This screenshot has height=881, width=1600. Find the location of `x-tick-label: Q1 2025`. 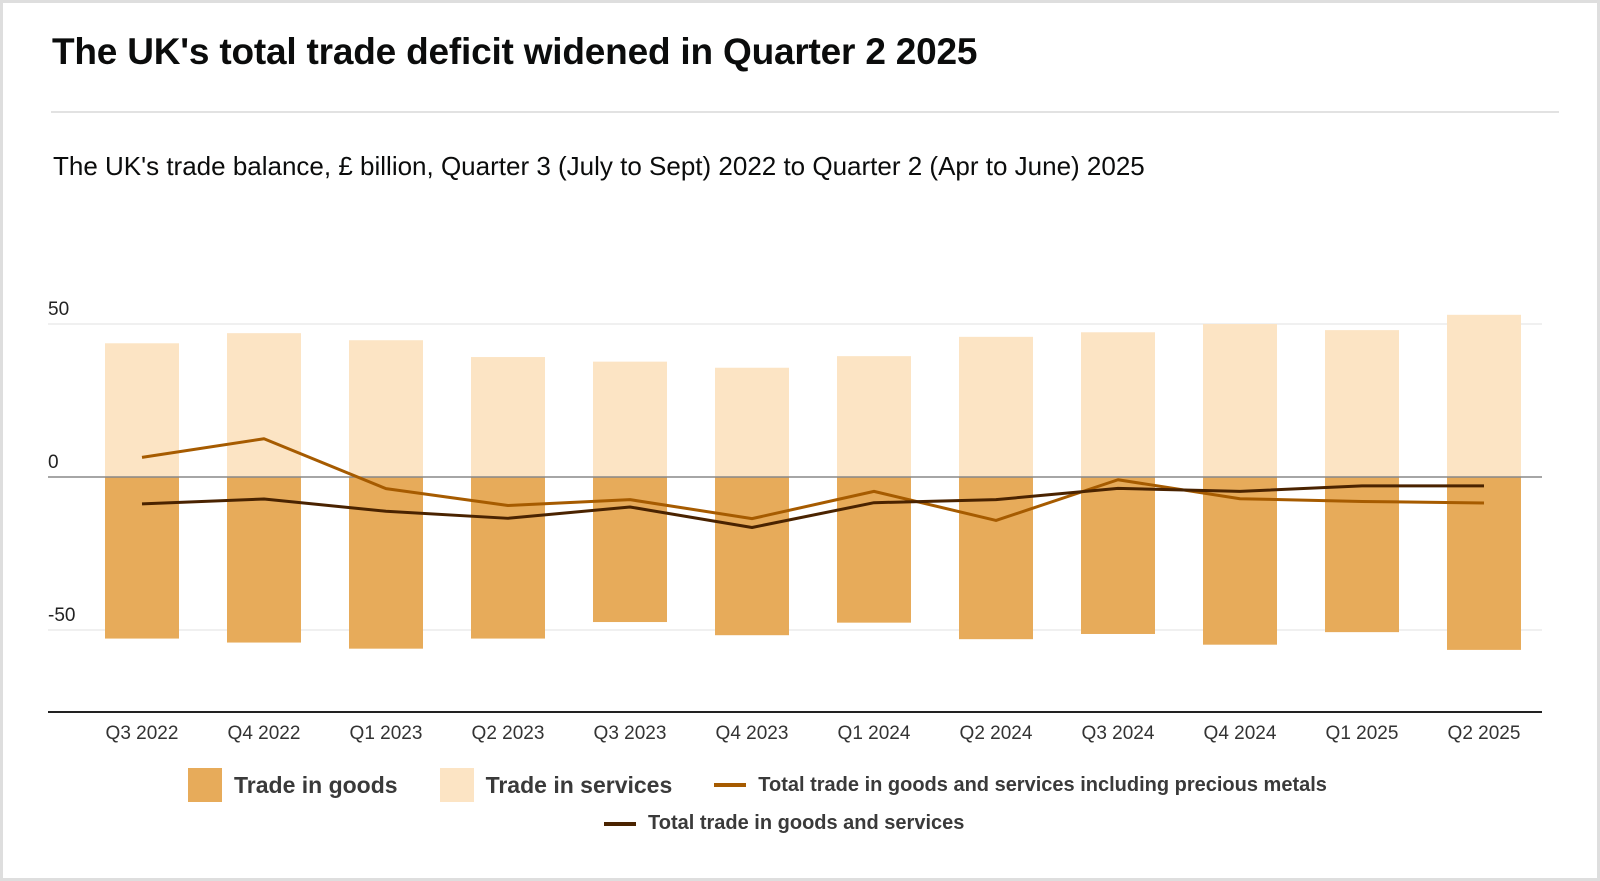

x-tick-label: Q1 2025 is located at coordinates (1362, 733).